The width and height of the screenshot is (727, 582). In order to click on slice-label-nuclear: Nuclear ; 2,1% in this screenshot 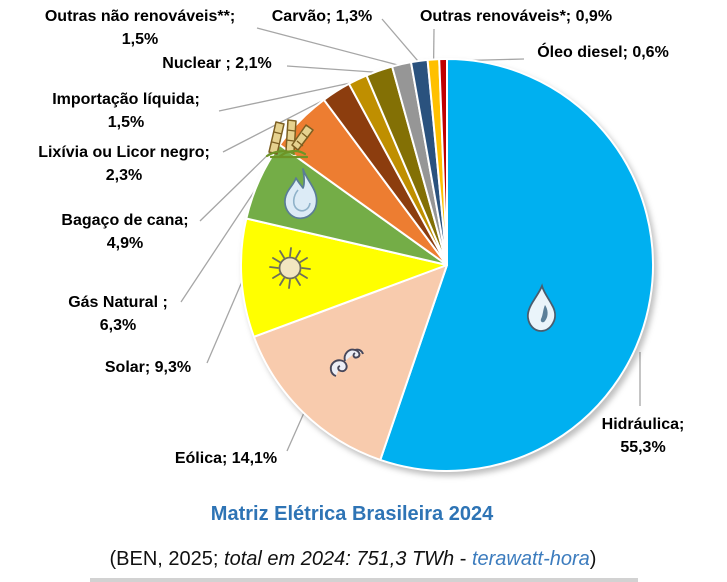, I will do `click(217, 63)`.